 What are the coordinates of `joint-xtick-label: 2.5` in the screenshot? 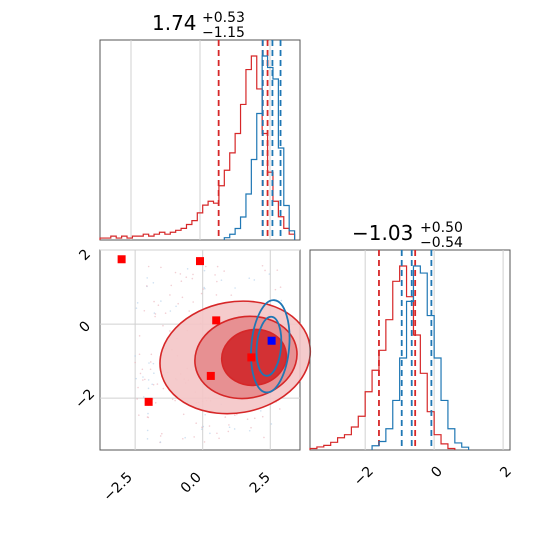 It's located at (260, 483).